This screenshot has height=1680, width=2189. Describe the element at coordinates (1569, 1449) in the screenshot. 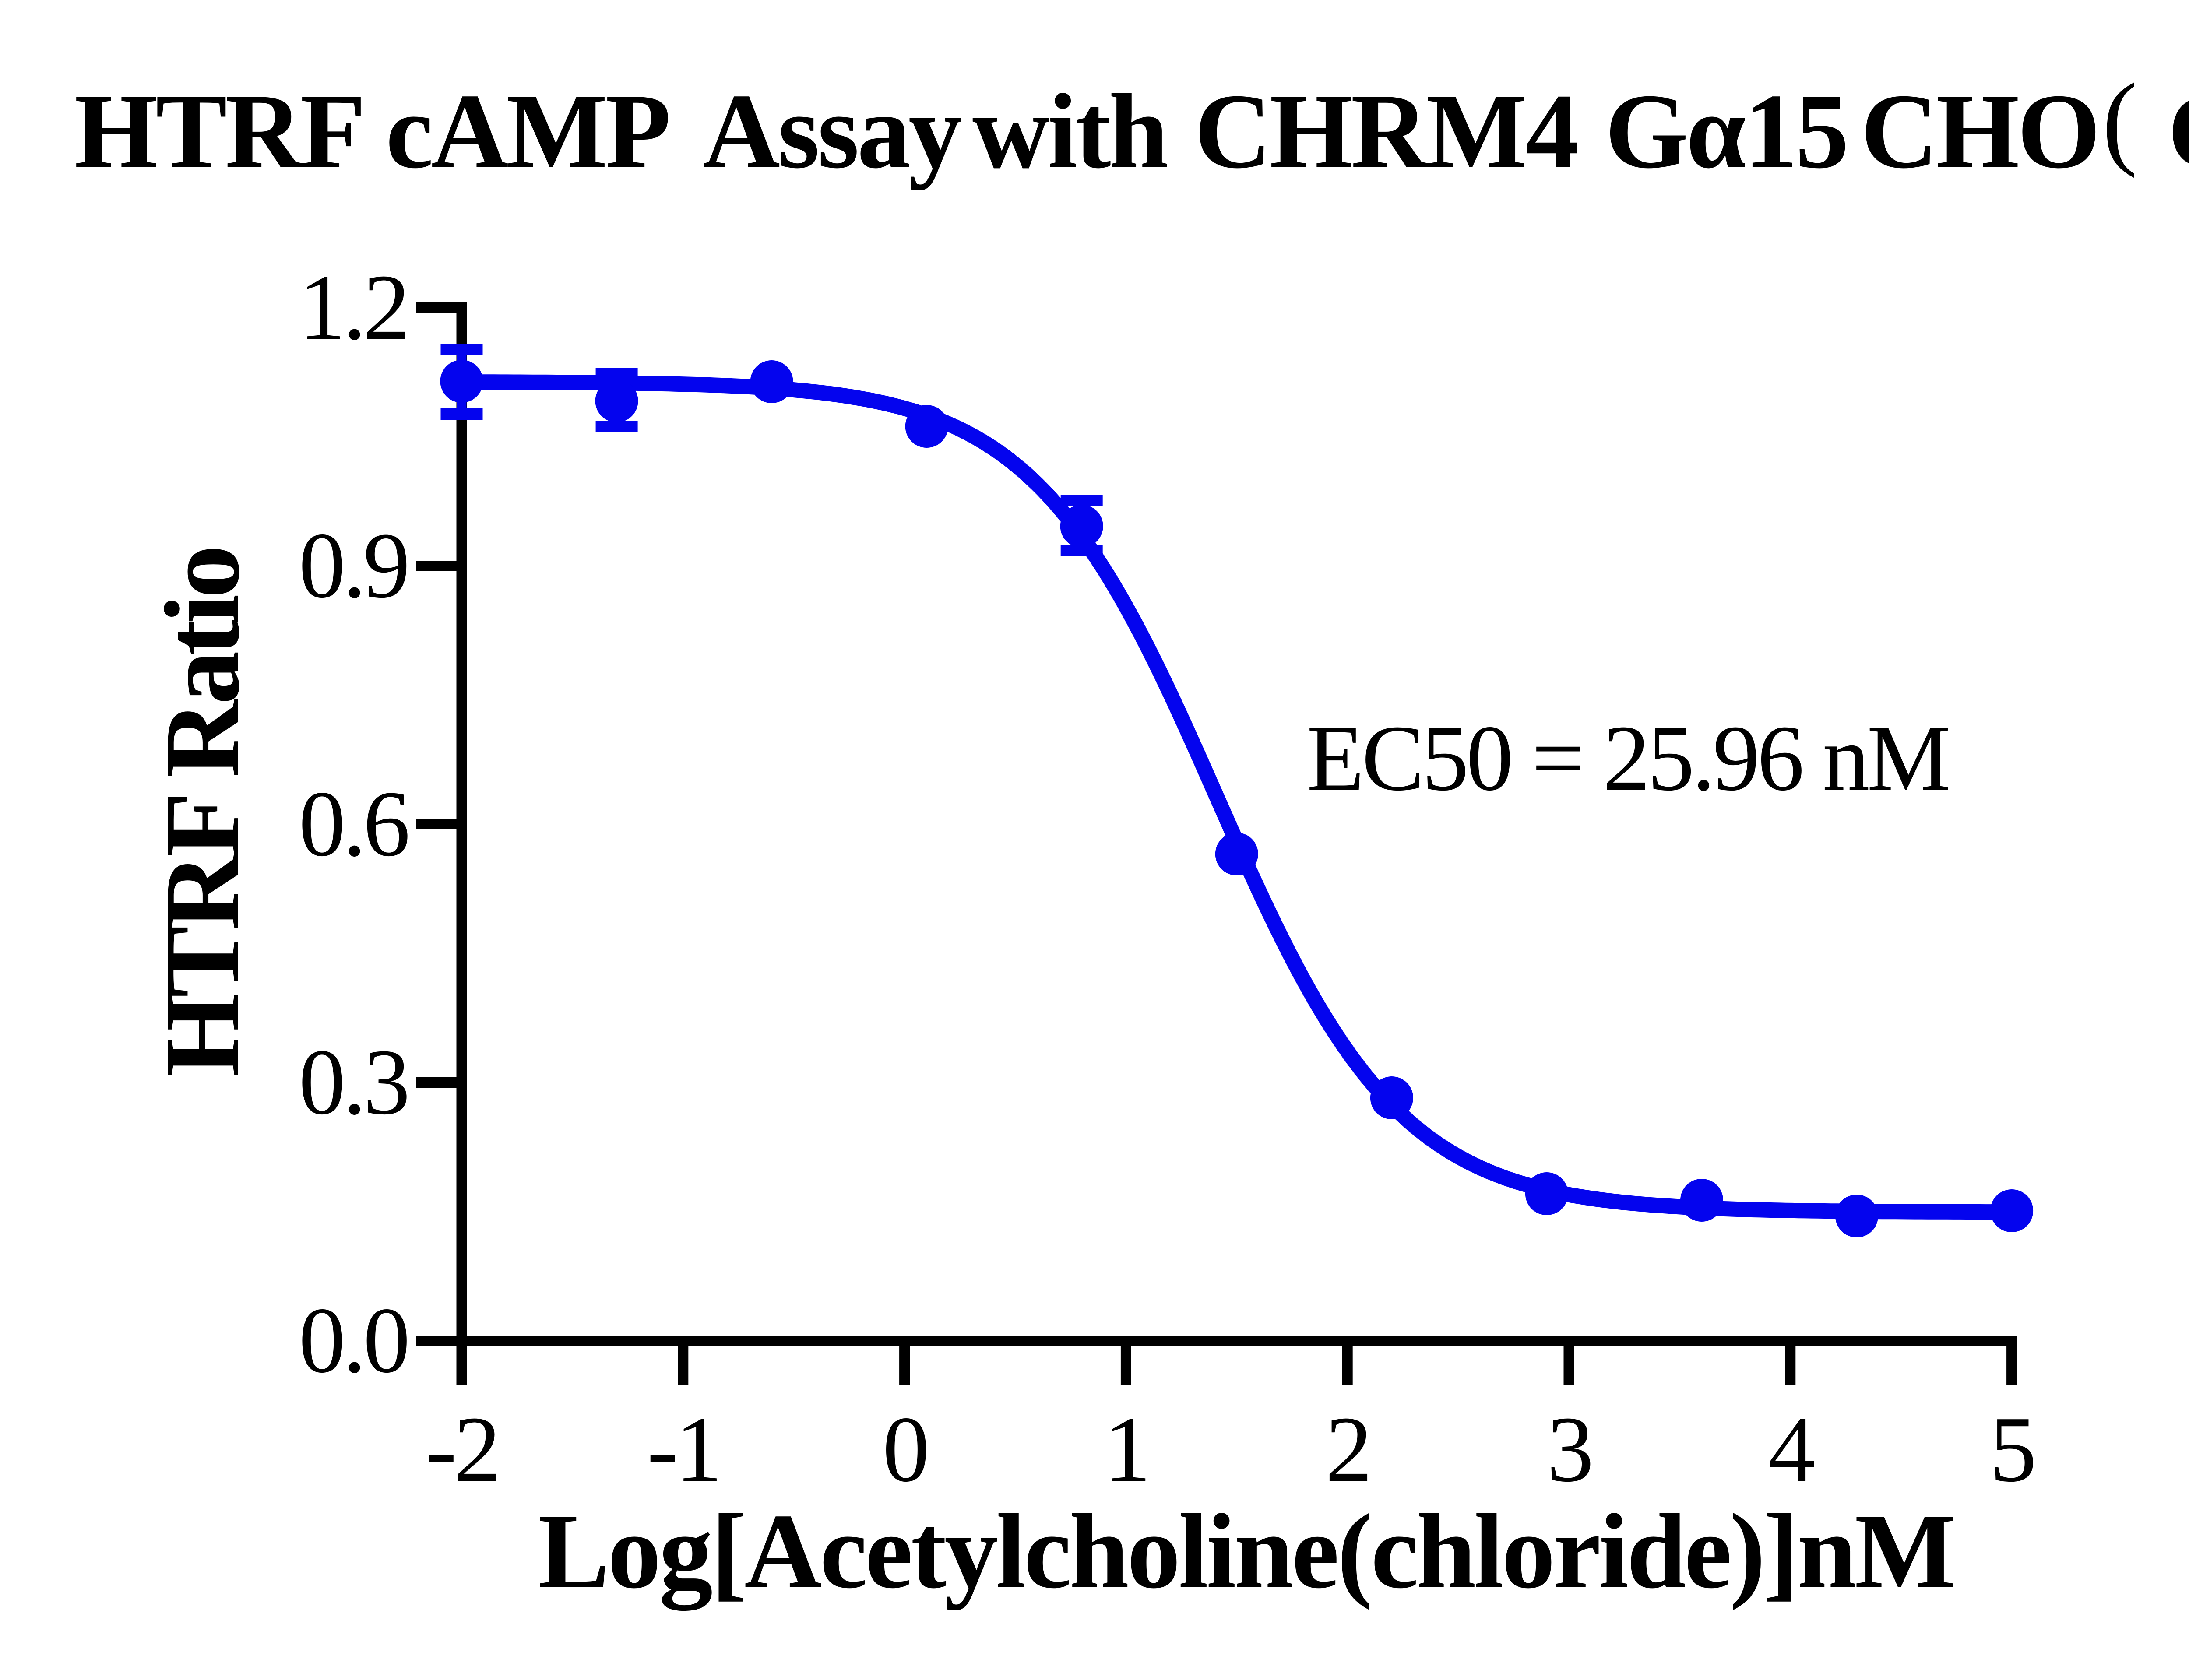

I see `svg-text: 3` at that location.